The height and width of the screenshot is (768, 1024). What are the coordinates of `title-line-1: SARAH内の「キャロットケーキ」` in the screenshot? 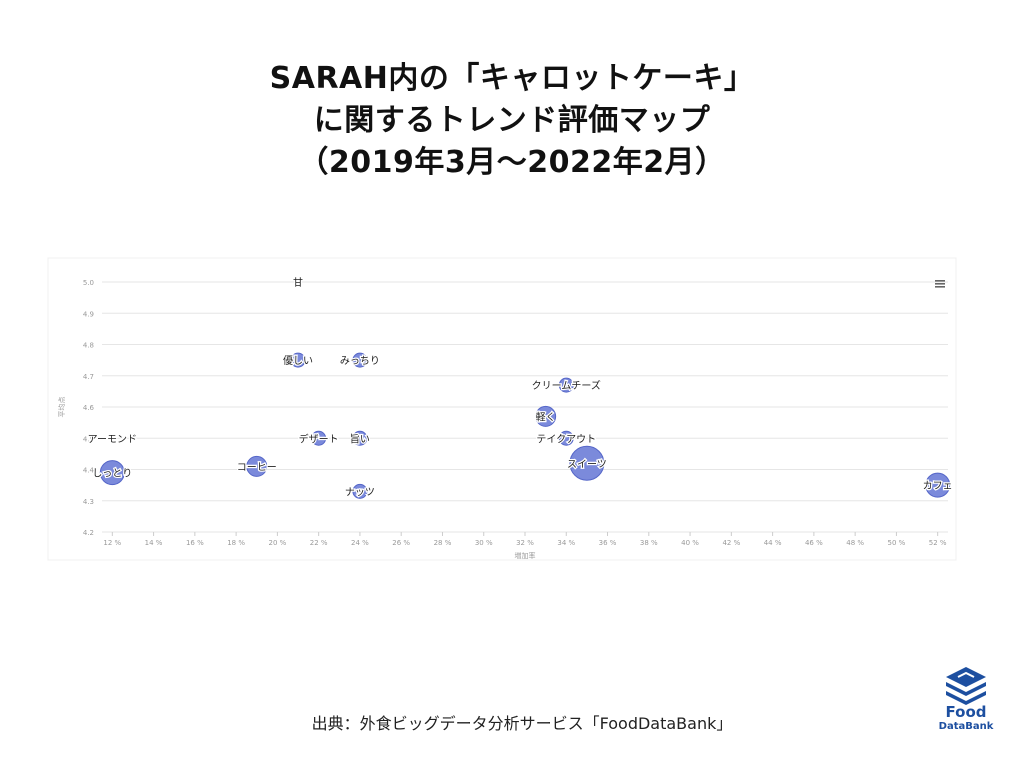 It's located at (512, 78).